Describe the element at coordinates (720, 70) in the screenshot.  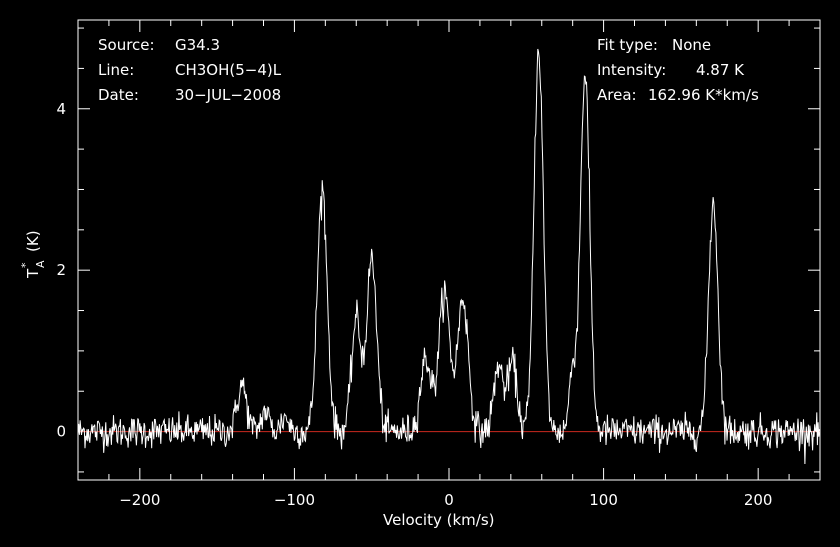
I see `info-right-value: 4.87 K` at that location.